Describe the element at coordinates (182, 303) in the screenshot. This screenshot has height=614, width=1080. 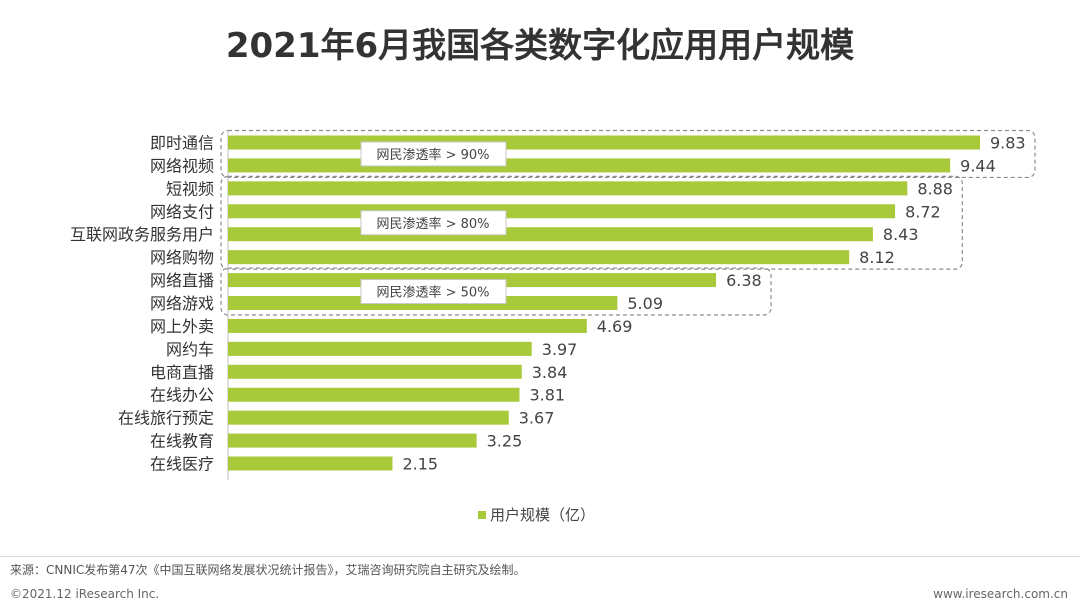
I see `category-label-7: 网络游戏` at that location.